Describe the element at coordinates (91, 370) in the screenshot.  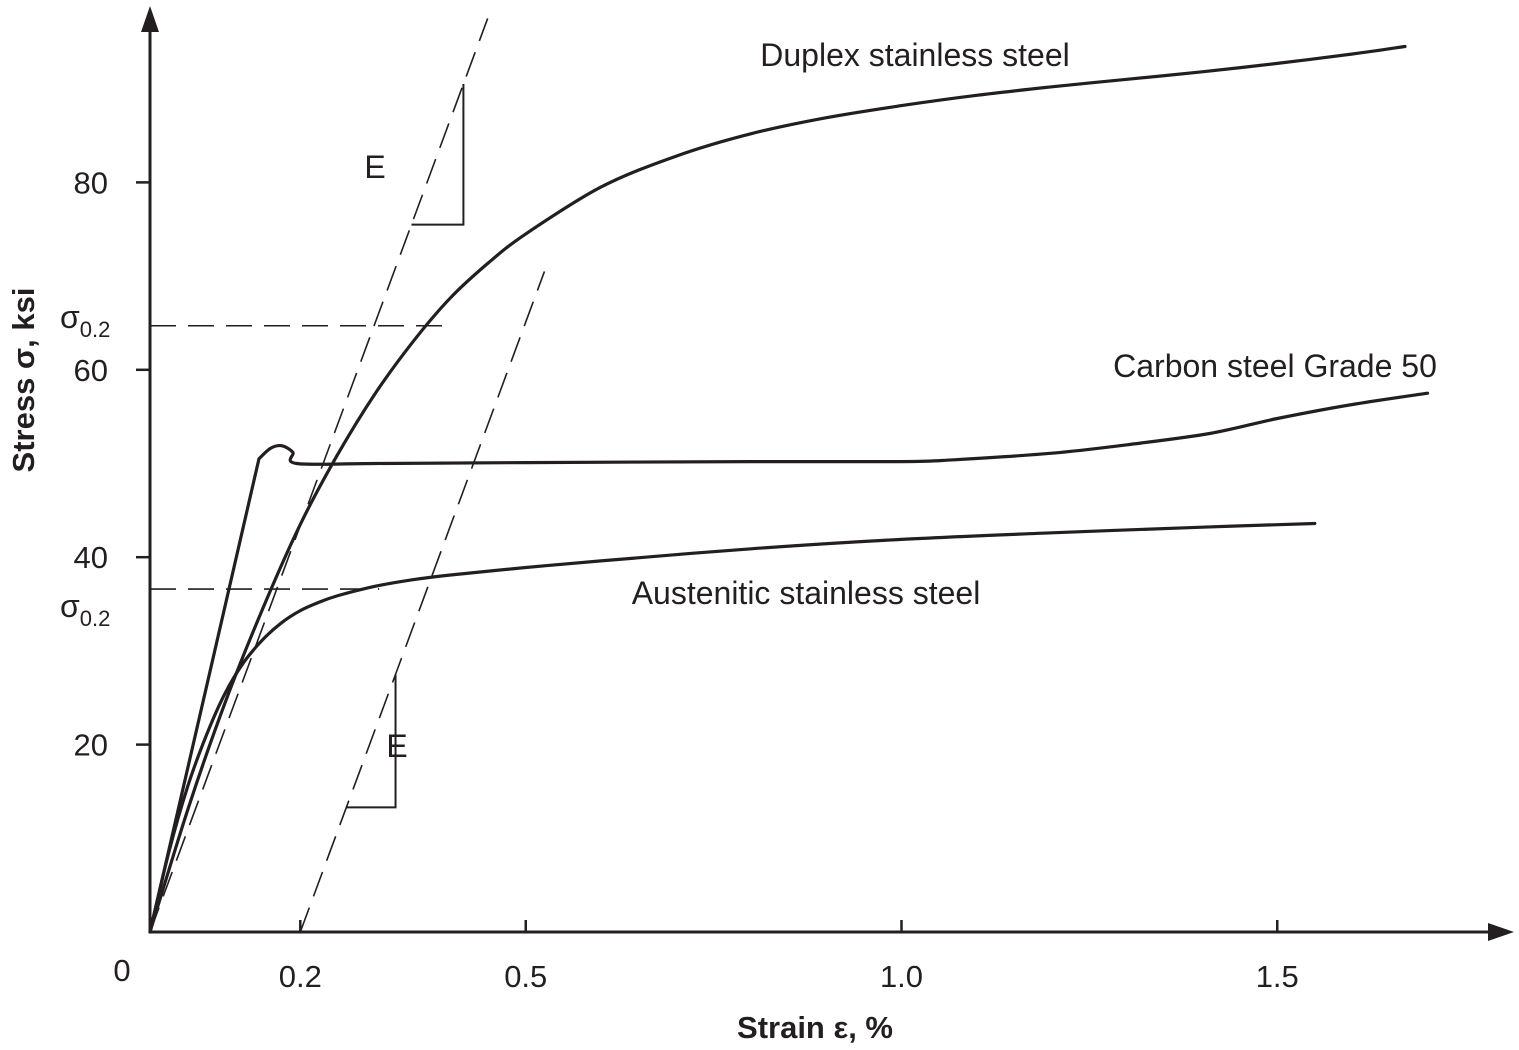
I see `y-tick-label: 60` at that location.